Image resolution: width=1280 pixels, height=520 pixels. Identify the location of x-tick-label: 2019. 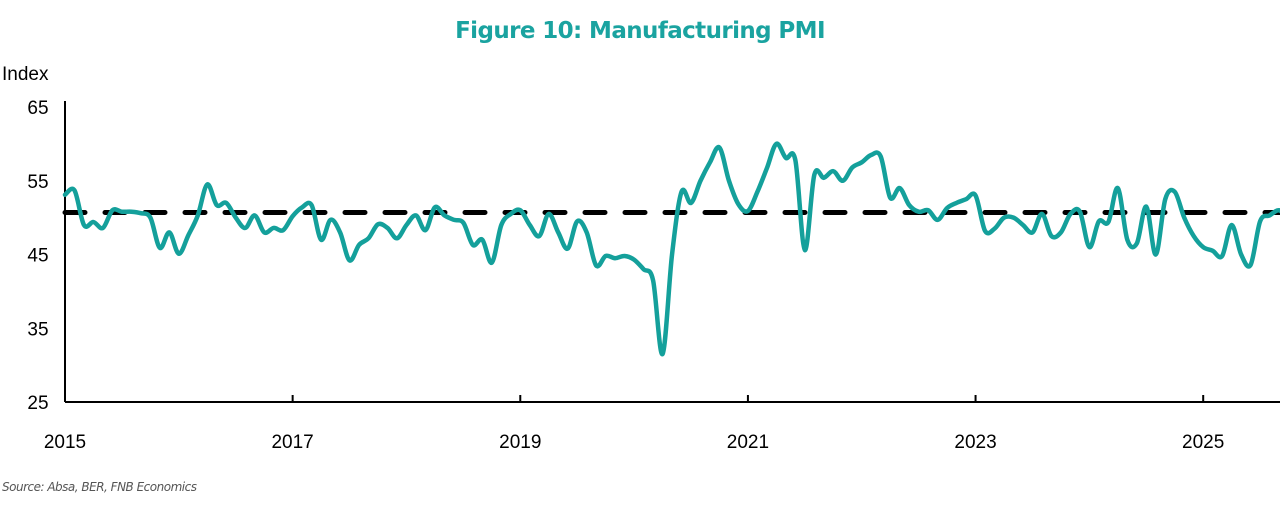
(520, 442).